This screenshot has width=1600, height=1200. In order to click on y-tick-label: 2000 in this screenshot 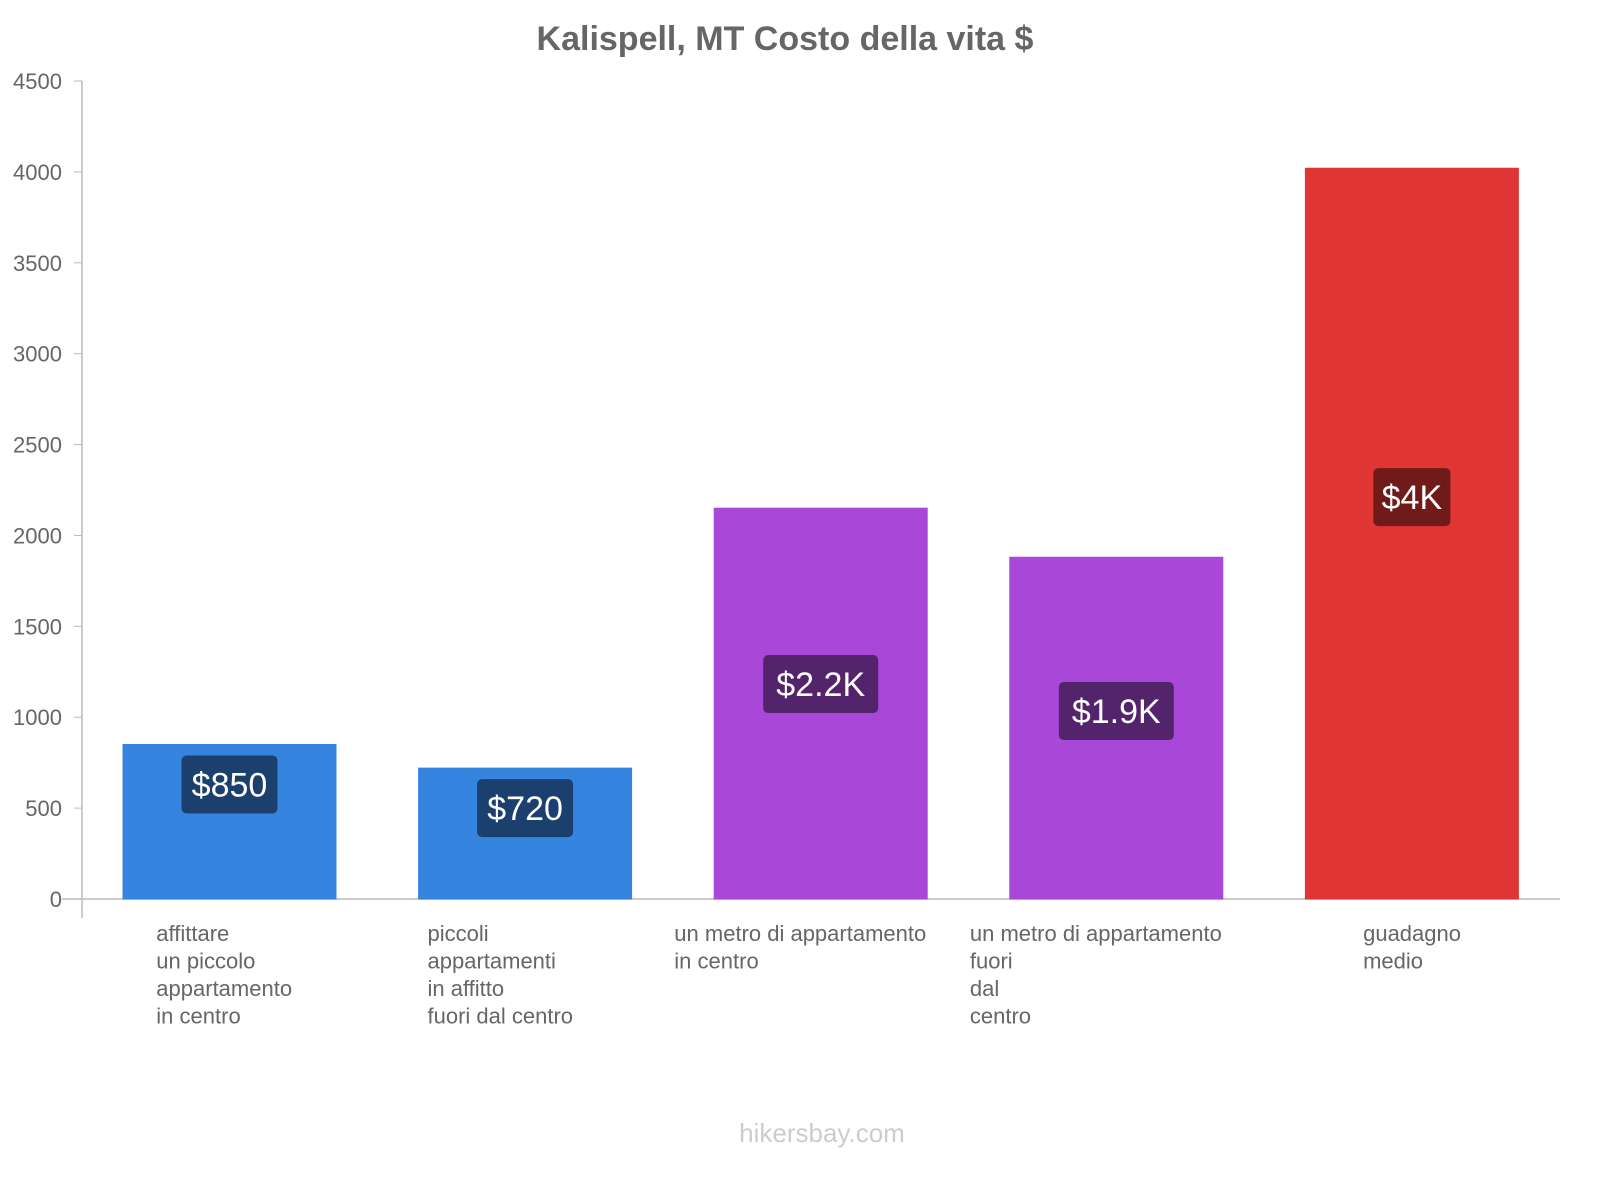, I will do `click(37, 535)`.